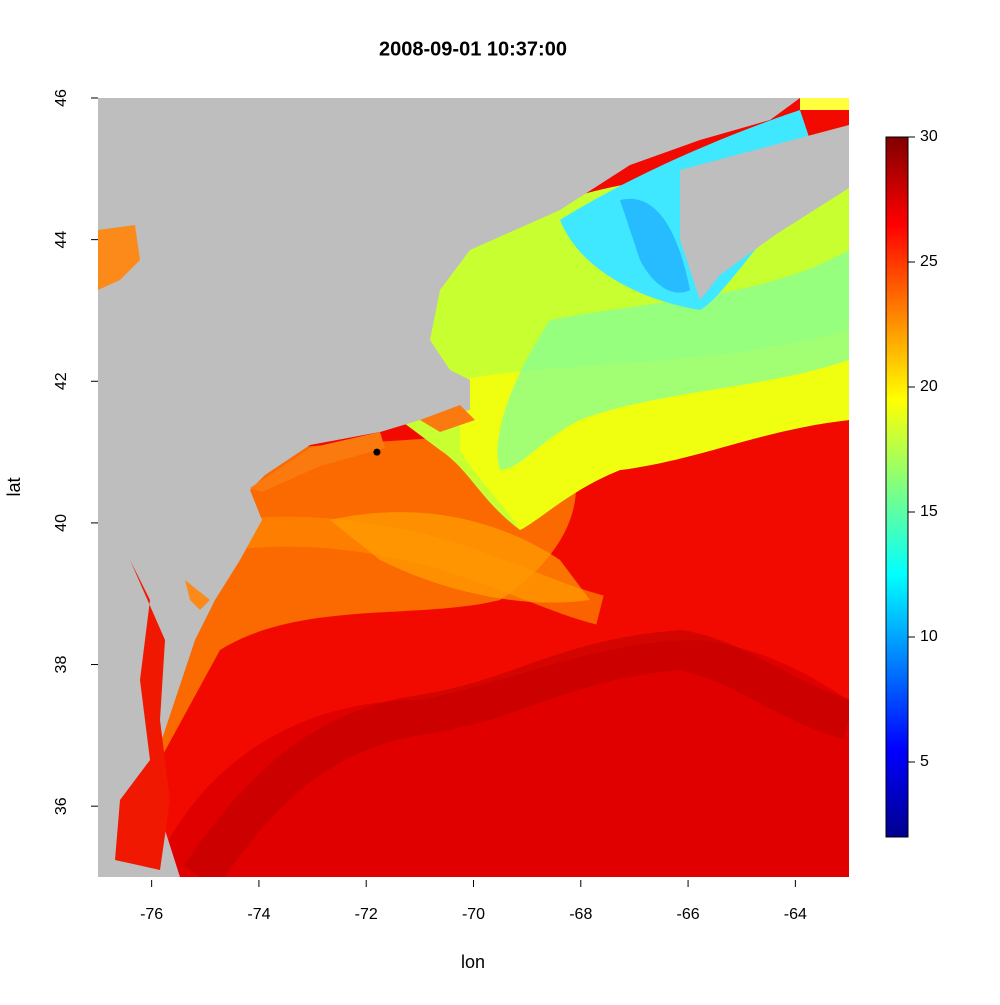 This screenshot has height=1005, width=1000. Describe the element at coordinates (795, 914) in the screenshot. I see `x-tick-label: -64` at that location.